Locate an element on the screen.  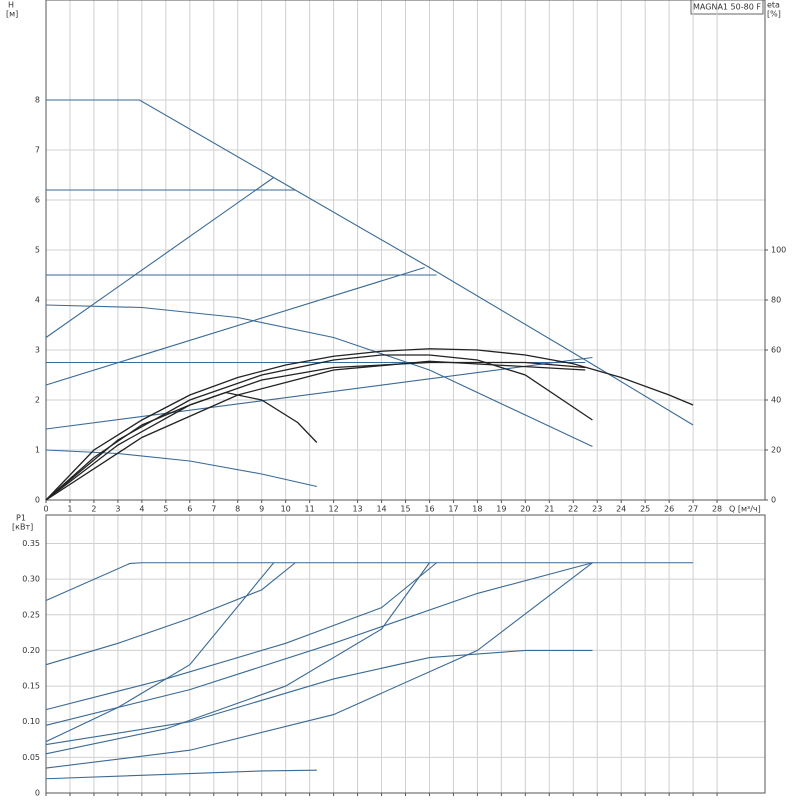
x-tick-label: 5 is located at coordinates (165, 509).